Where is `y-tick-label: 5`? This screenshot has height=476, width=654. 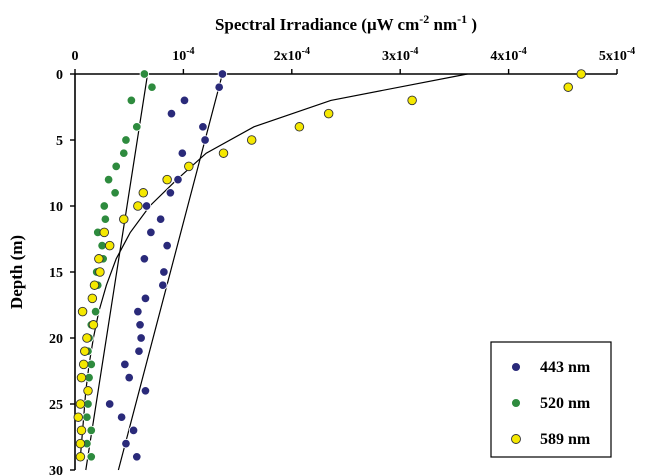
y-tick-label: 5 is located at coordinates (59, 141).